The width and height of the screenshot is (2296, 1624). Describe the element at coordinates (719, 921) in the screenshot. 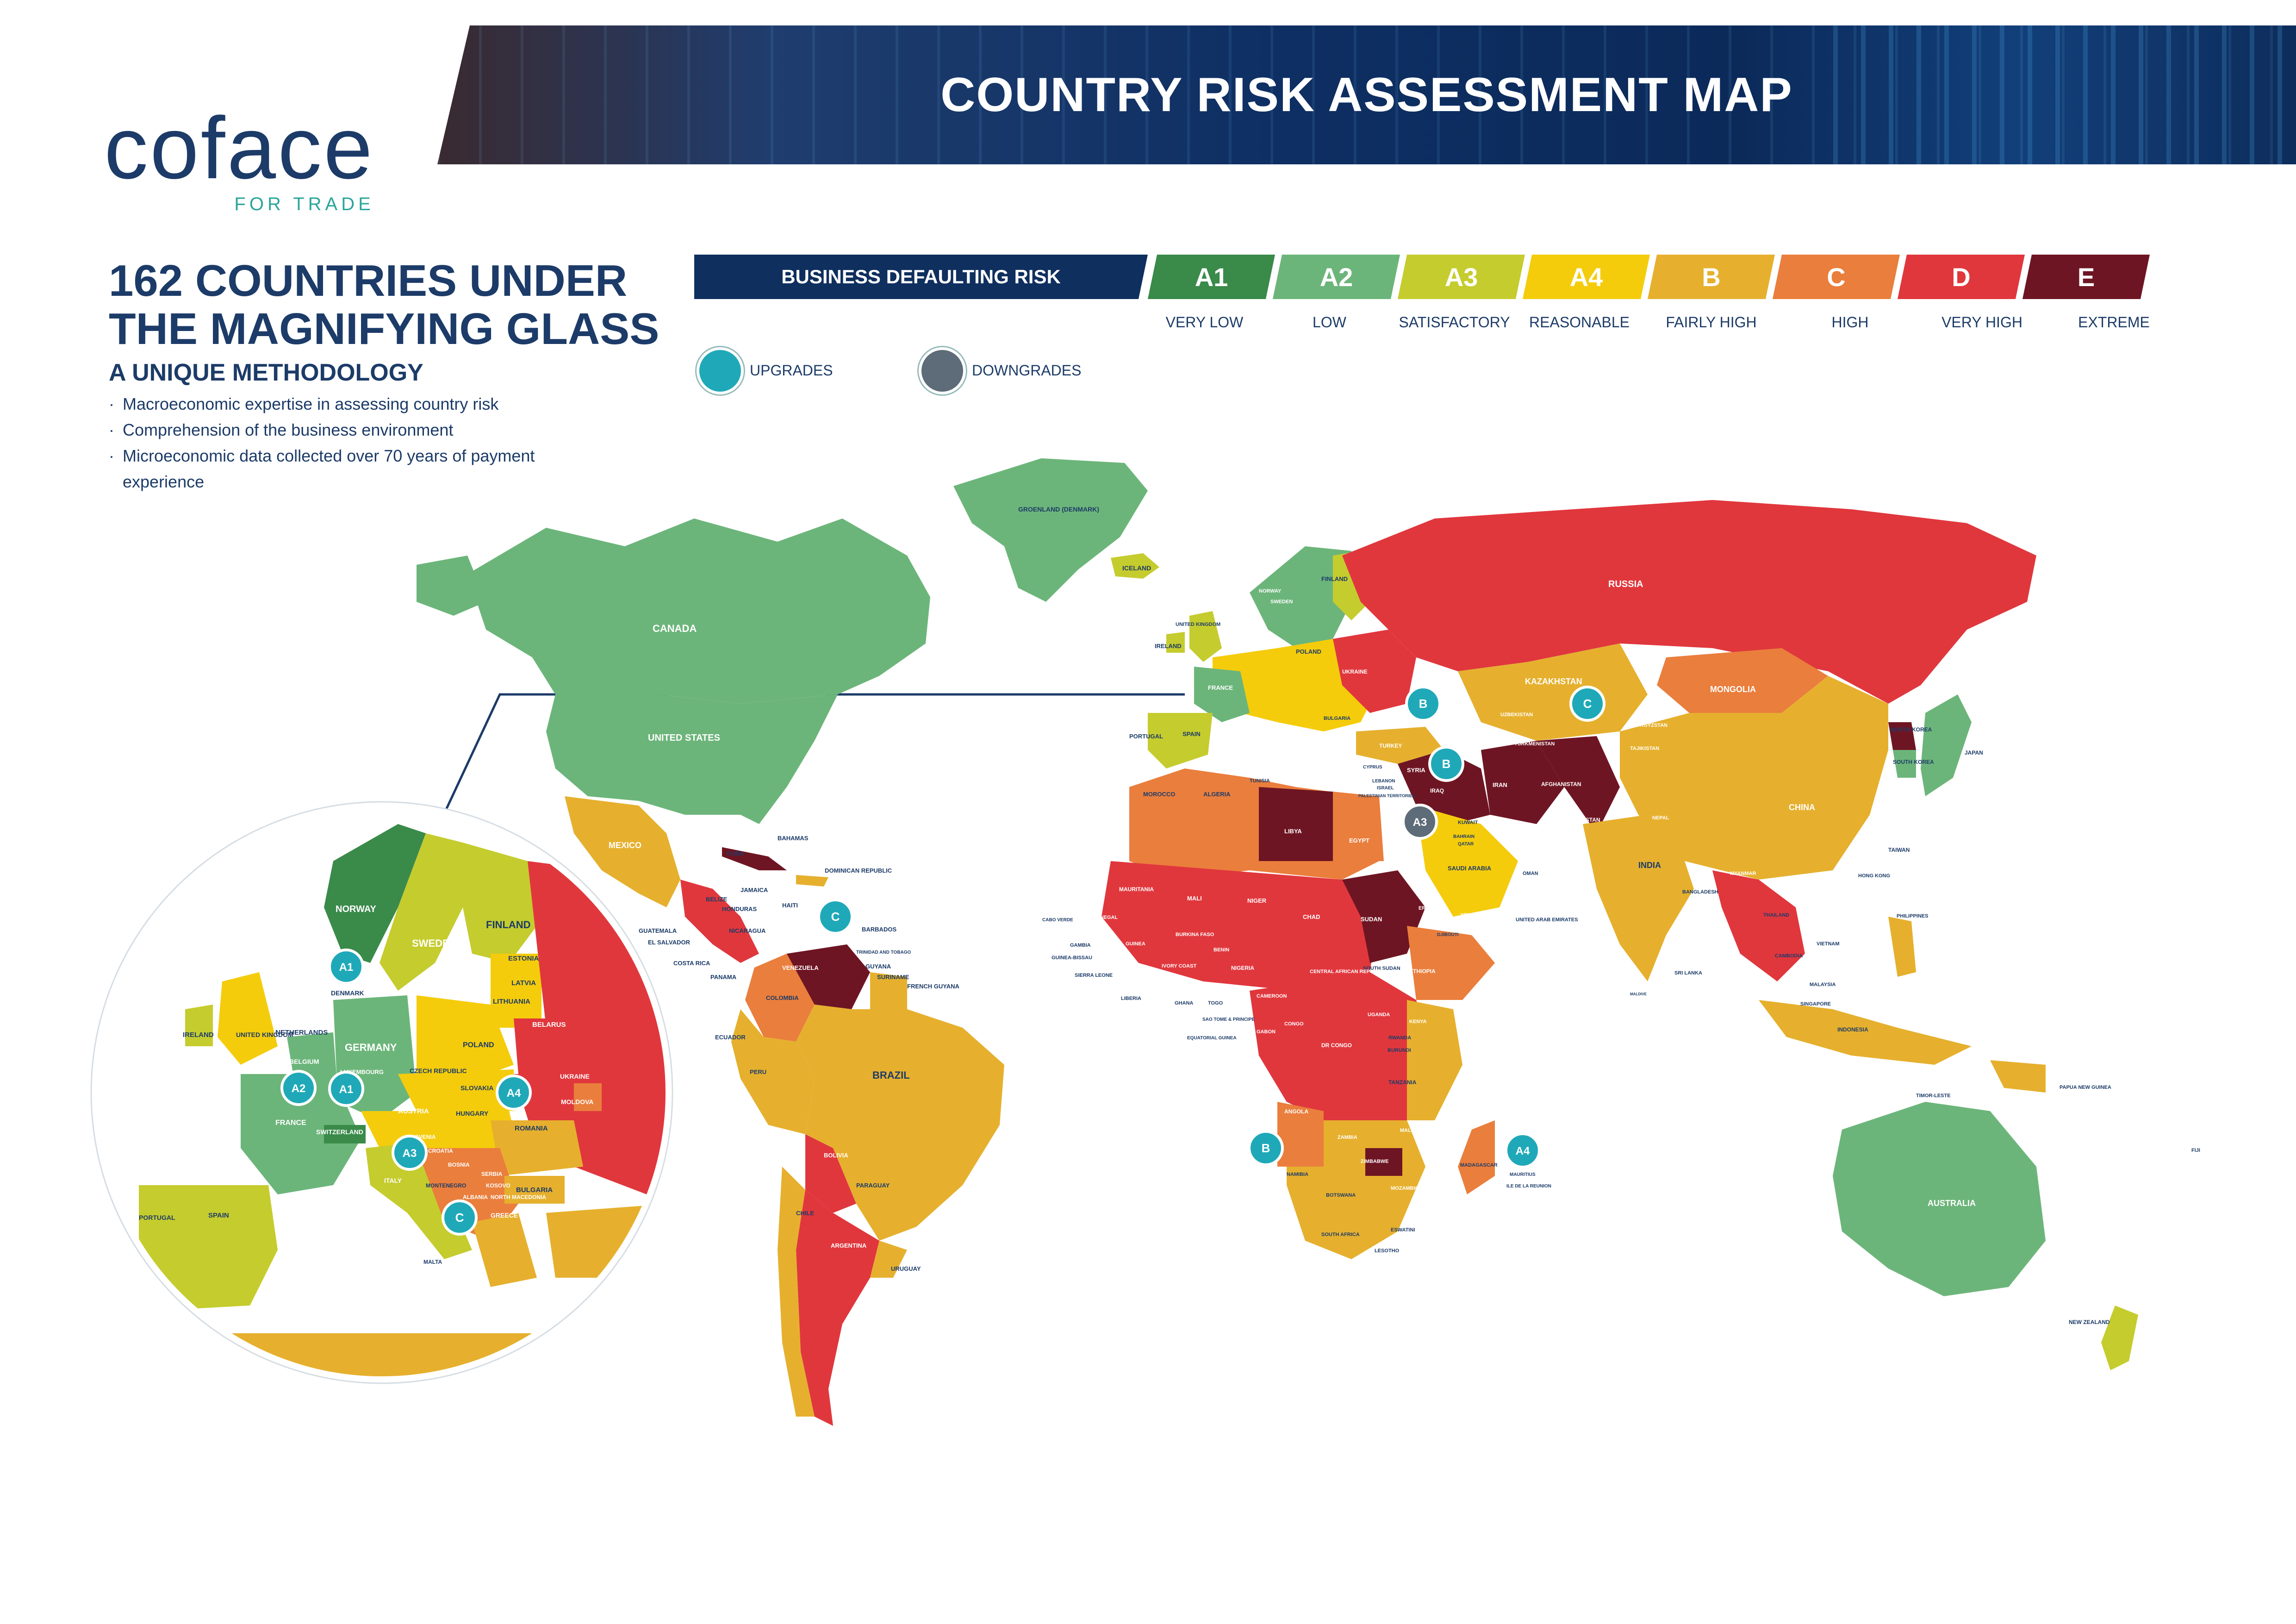

I see `central-america-shape` at that location.